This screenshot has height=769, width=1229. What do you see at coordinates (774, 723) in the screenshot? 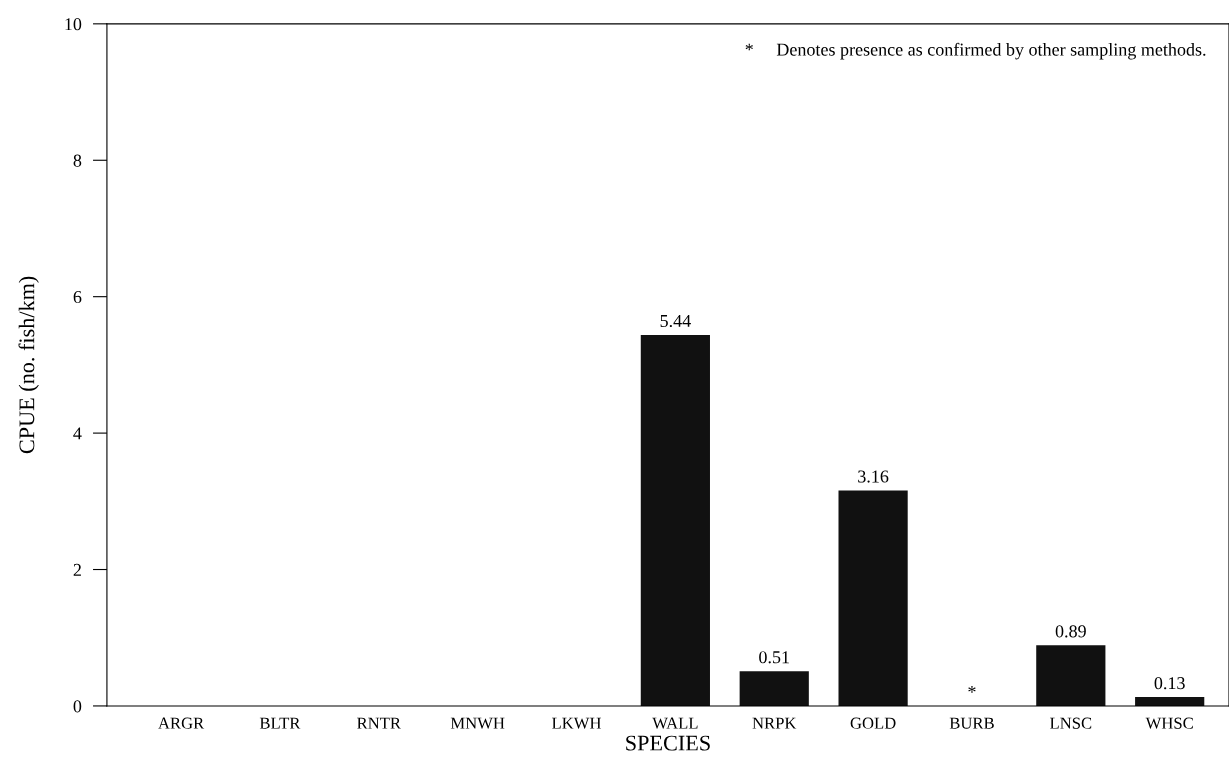
I see `x-tick-label: NRPK` at bounding box center [774, 723].